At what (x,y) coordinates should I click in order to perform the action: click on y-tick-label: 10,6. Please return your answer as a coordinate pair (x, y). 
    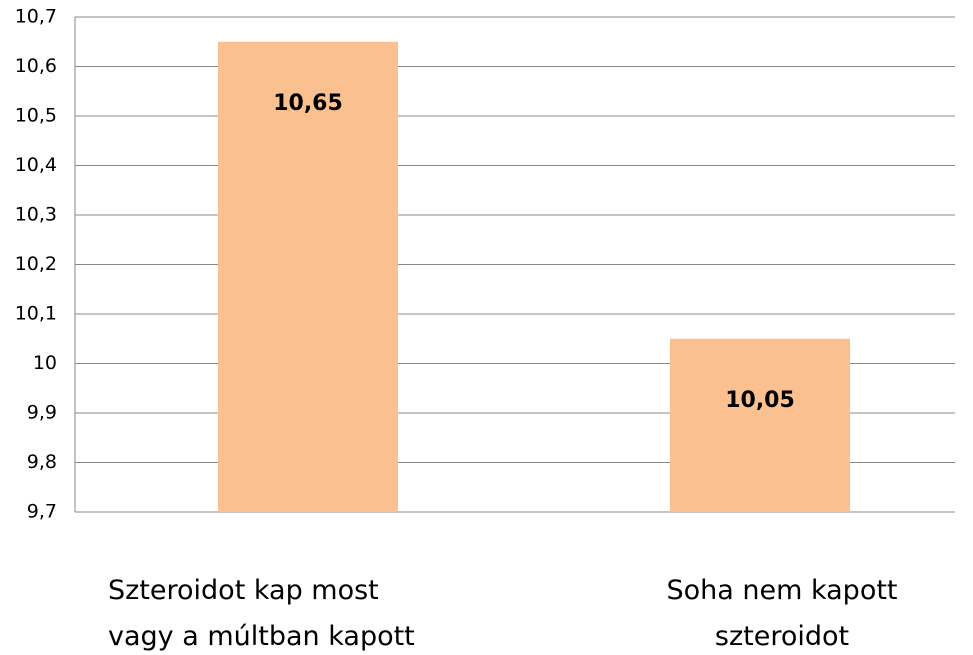
    Looking at the image, I should click on (36, 66).